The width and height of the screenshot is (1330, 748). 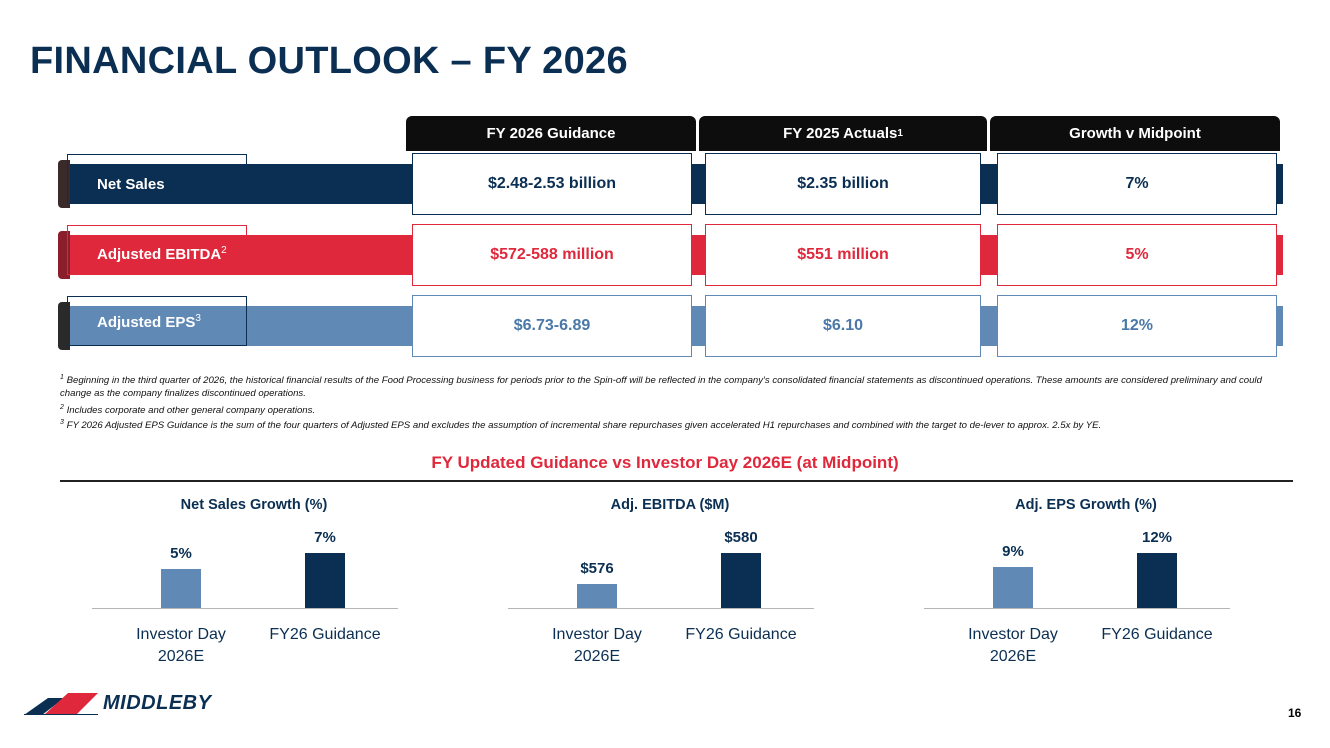 What do you see at coordinates (224, 250) in the screenshot?
I see `footnote-ref: 2` at bounding box center [224, 250].